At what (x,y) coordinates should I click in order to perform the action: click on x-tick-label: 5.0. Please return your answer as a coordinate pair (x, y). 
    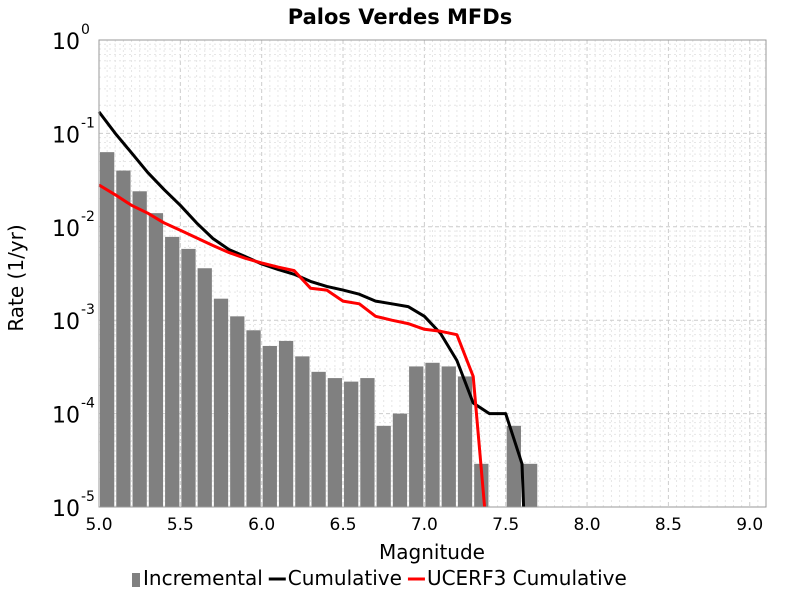
    Looking at the image, I should click on (98, 525).